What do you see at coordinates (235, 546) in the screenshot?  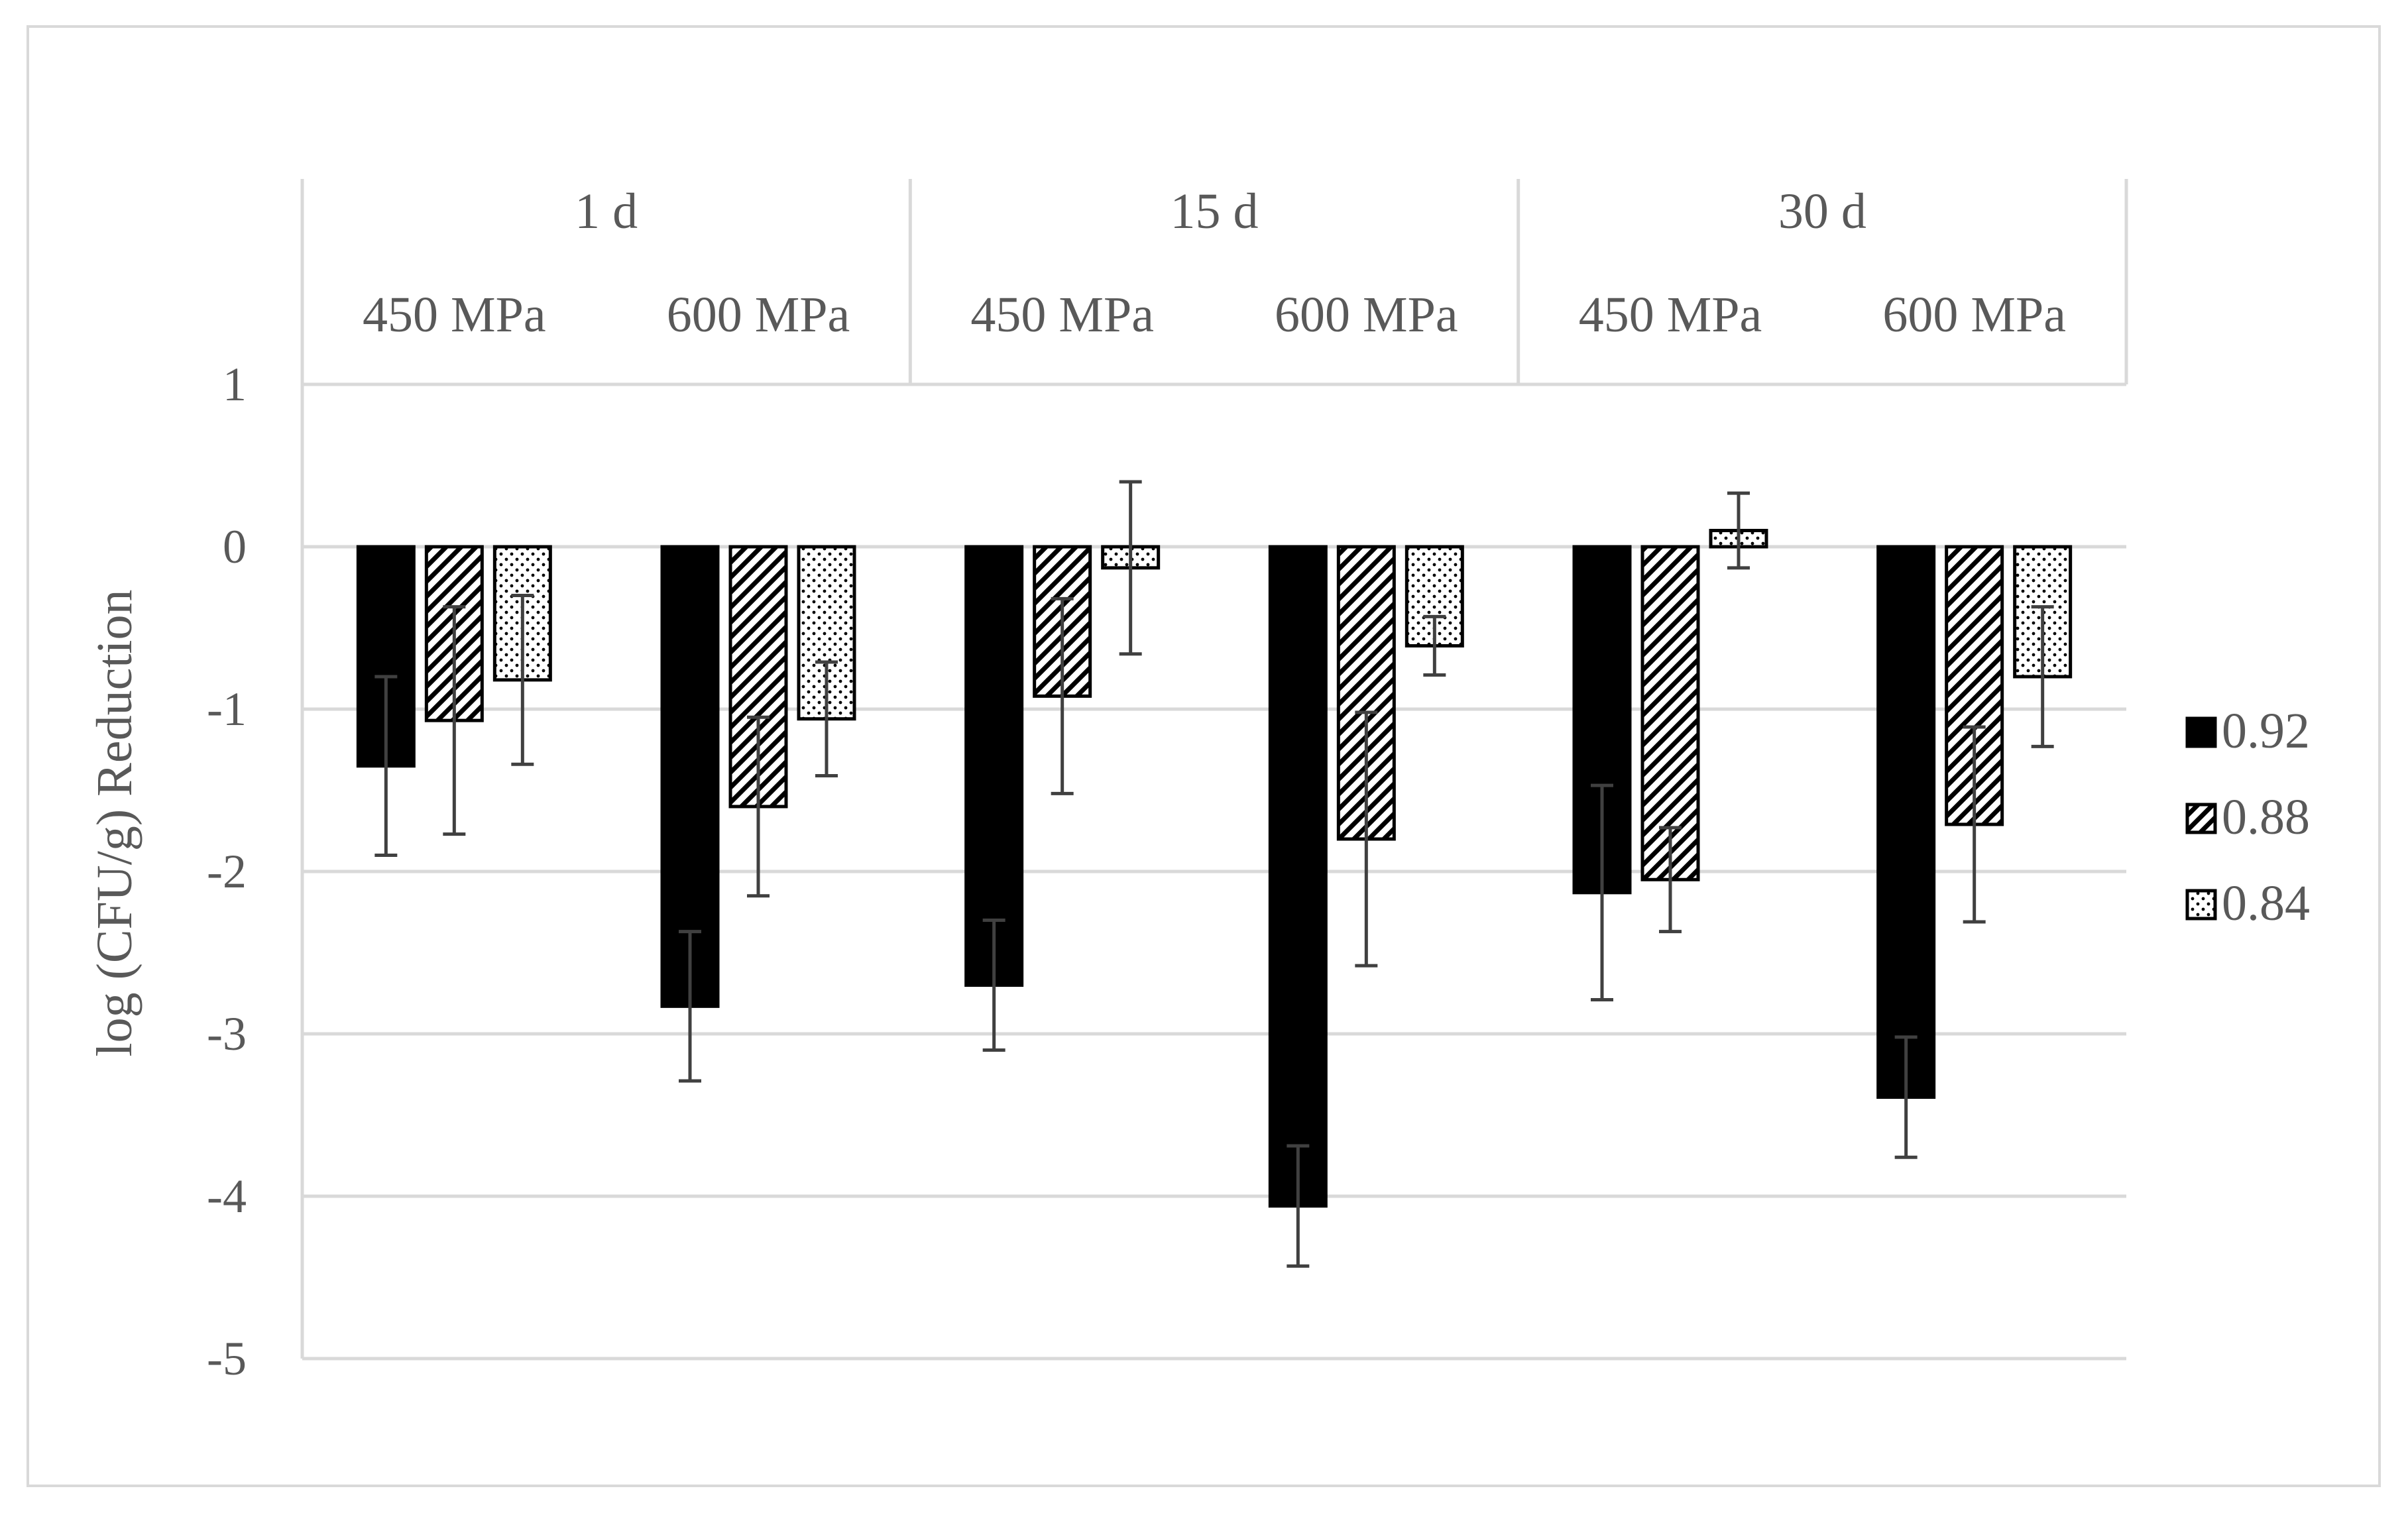 I see `y-tick-label: 0` at bounding box center [235, 546].